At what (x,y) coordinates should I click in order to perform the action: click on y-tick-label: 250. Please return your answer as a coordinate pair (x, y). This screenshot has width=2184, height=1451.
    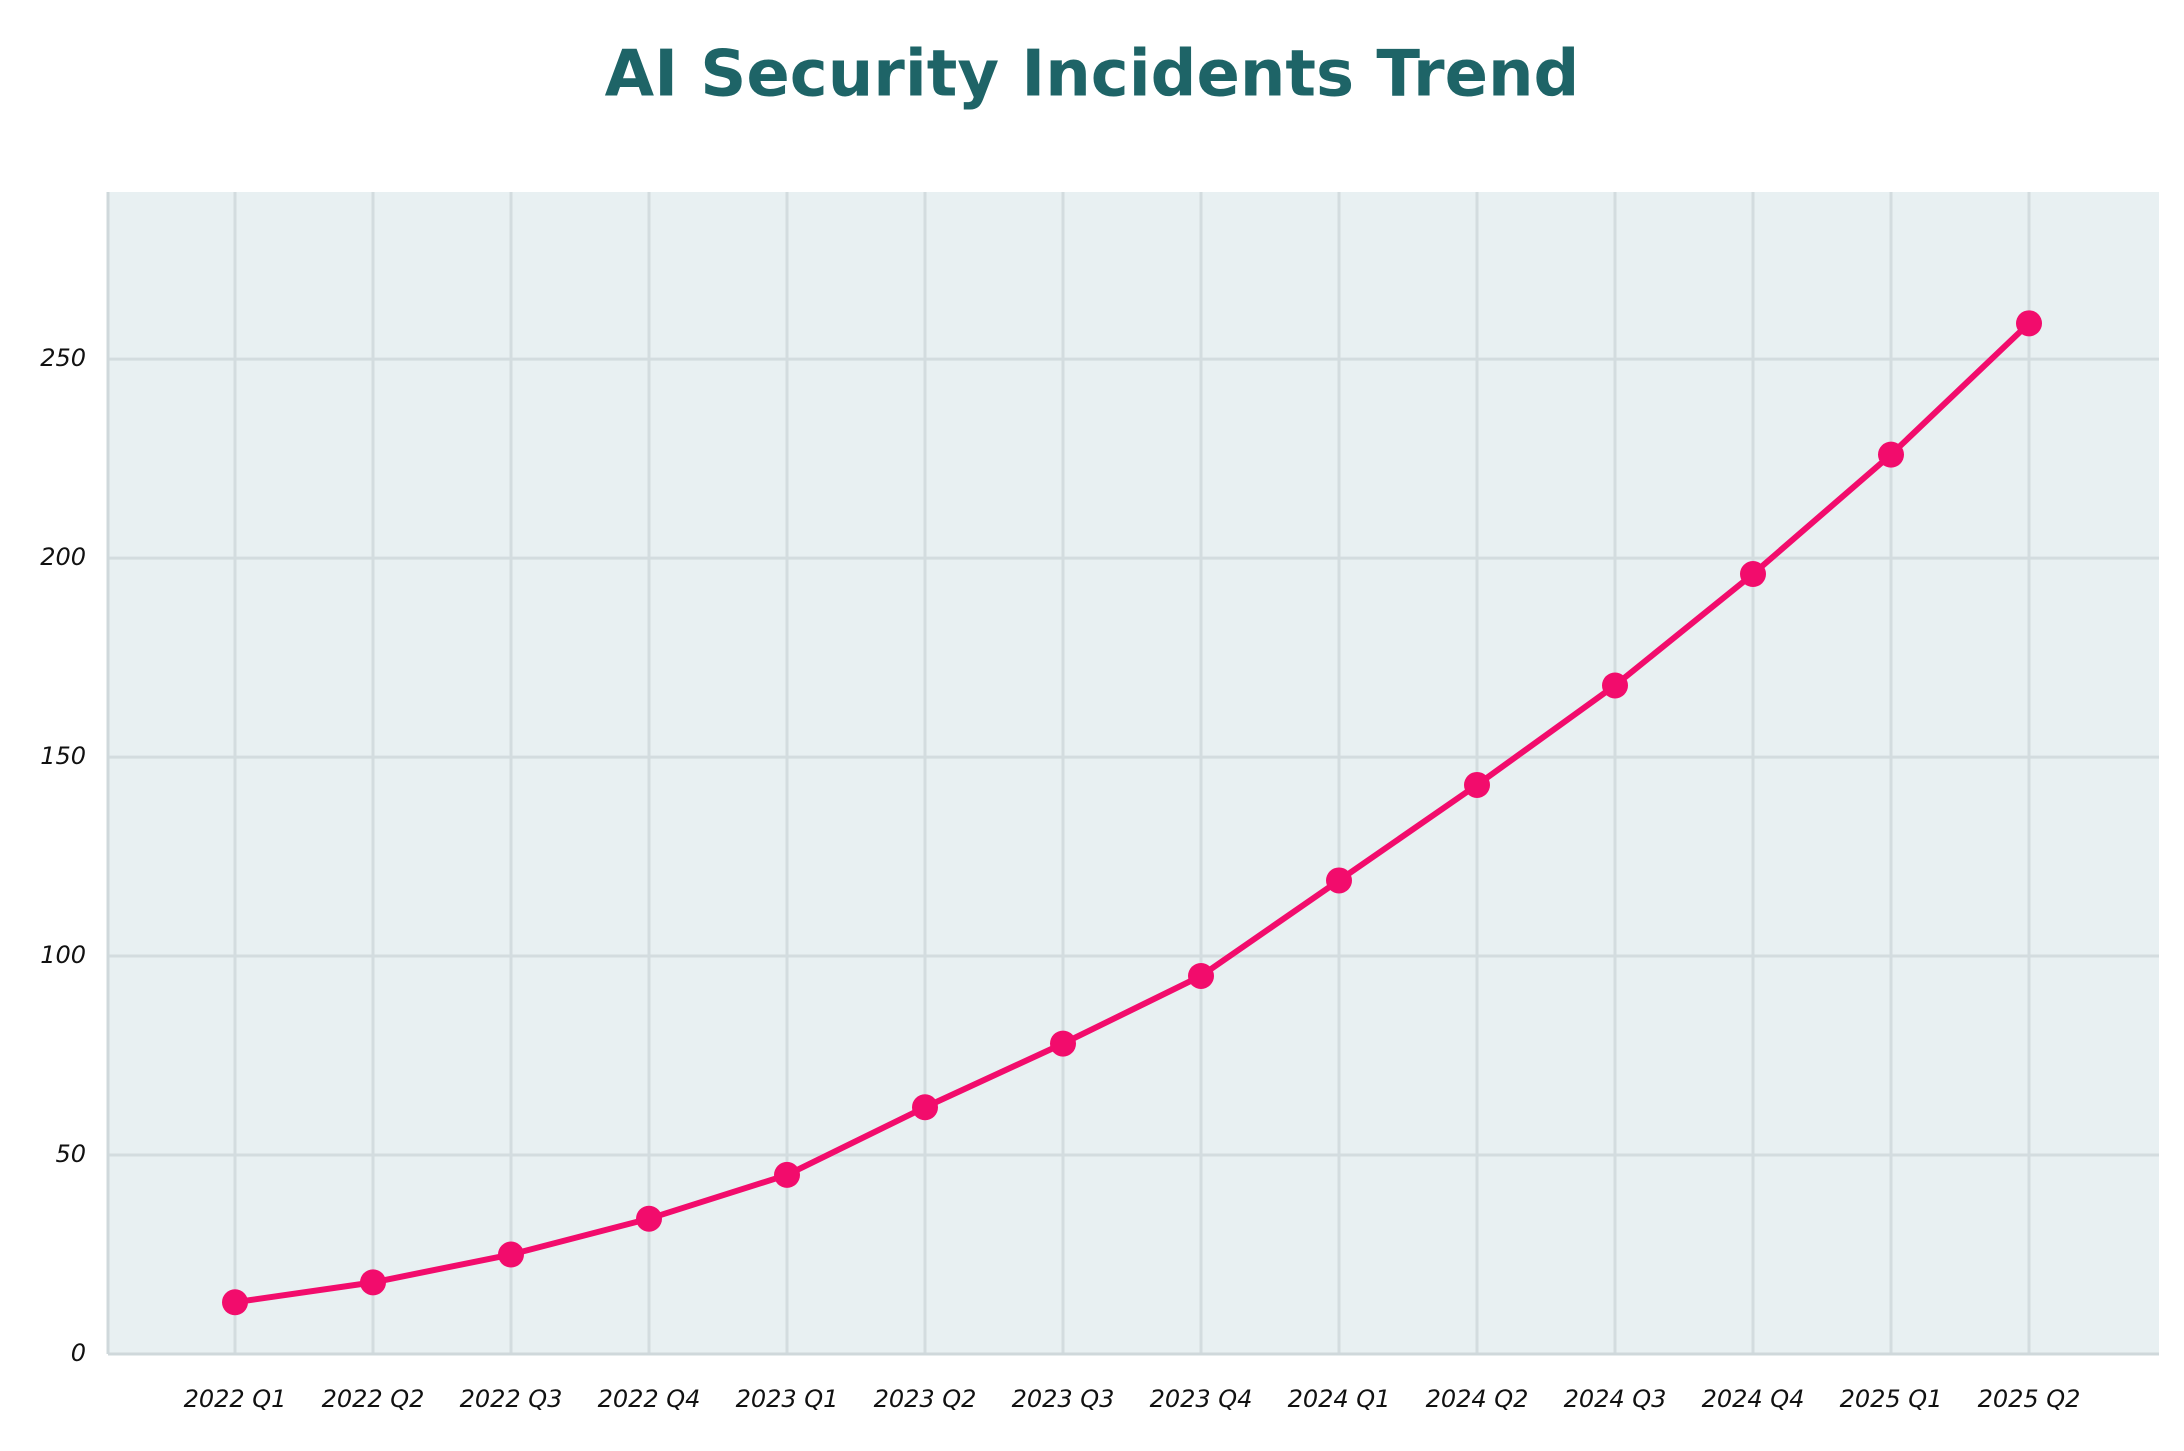
    Looking at the image, I should click on (63, 358).